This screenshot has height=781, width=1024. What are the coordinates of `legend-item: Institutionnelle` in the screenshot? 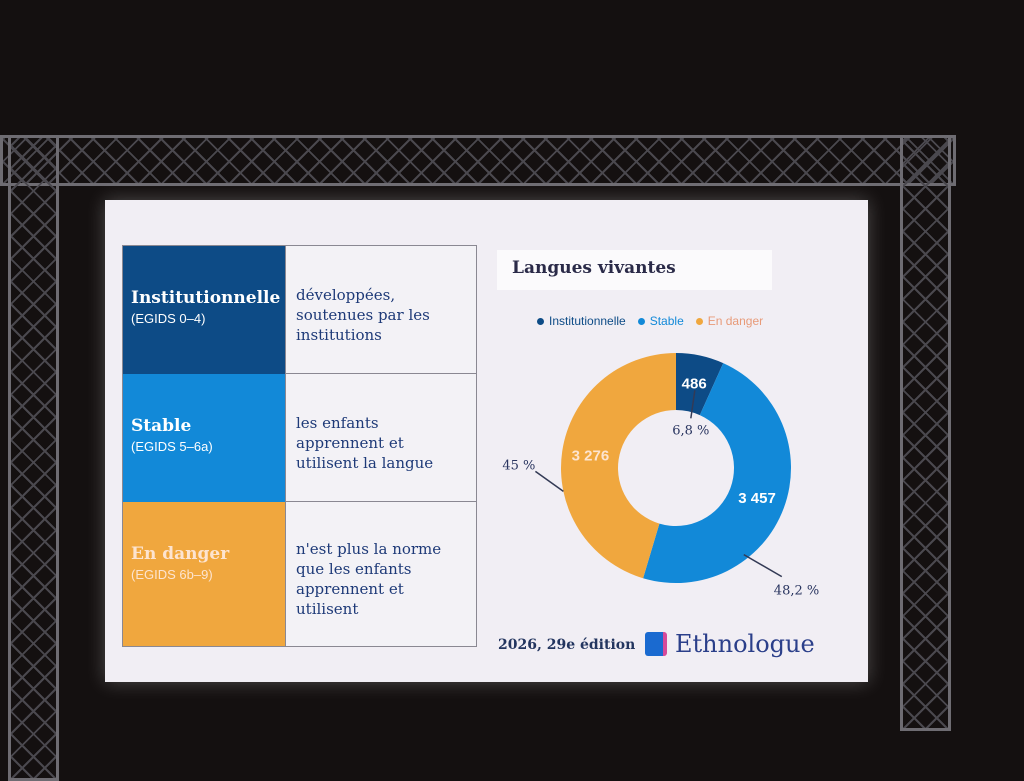 It's located at (581, 321).